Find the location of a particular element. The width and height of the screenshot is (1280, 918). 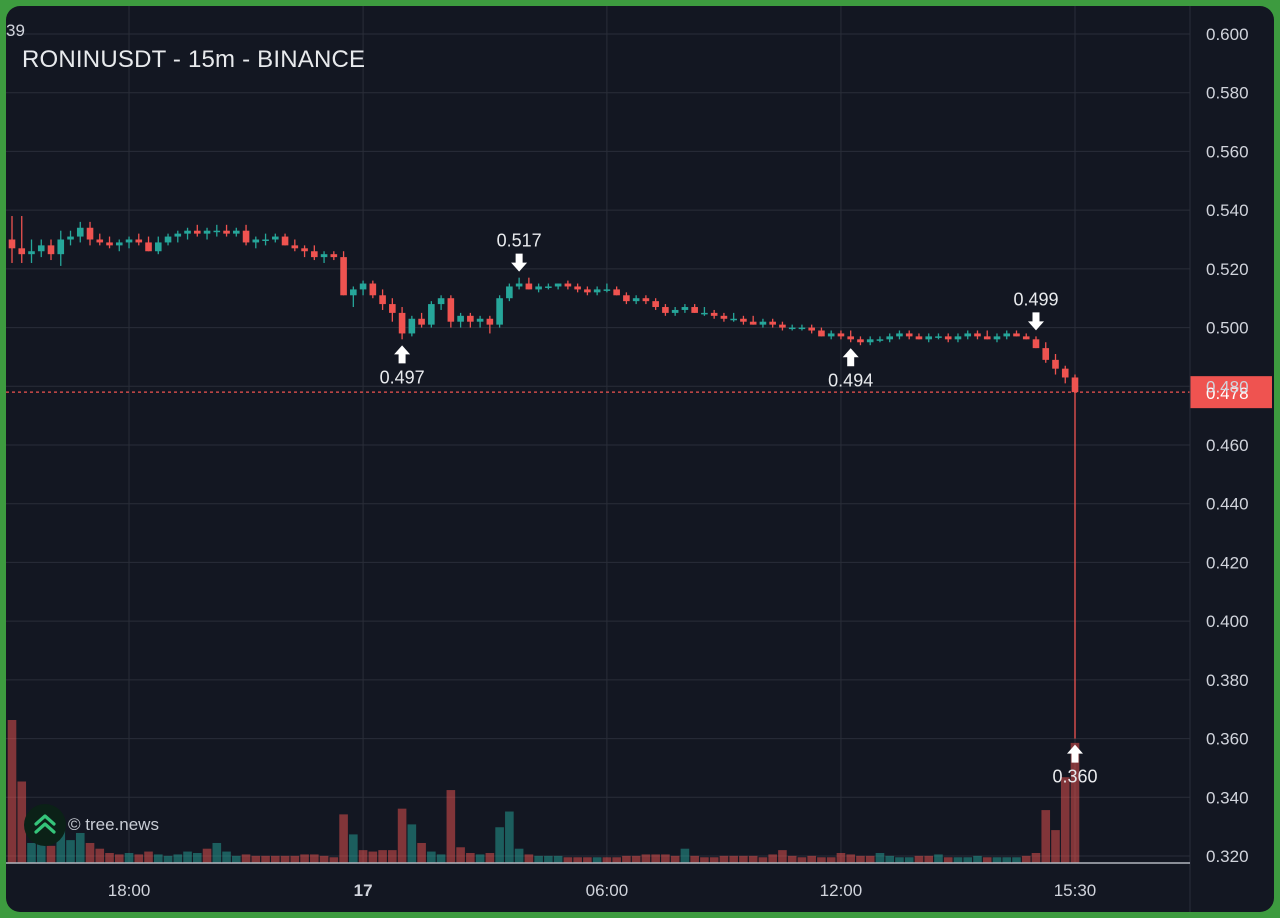

last-price-label: 0.478 is located at coordinates (1227, 393).